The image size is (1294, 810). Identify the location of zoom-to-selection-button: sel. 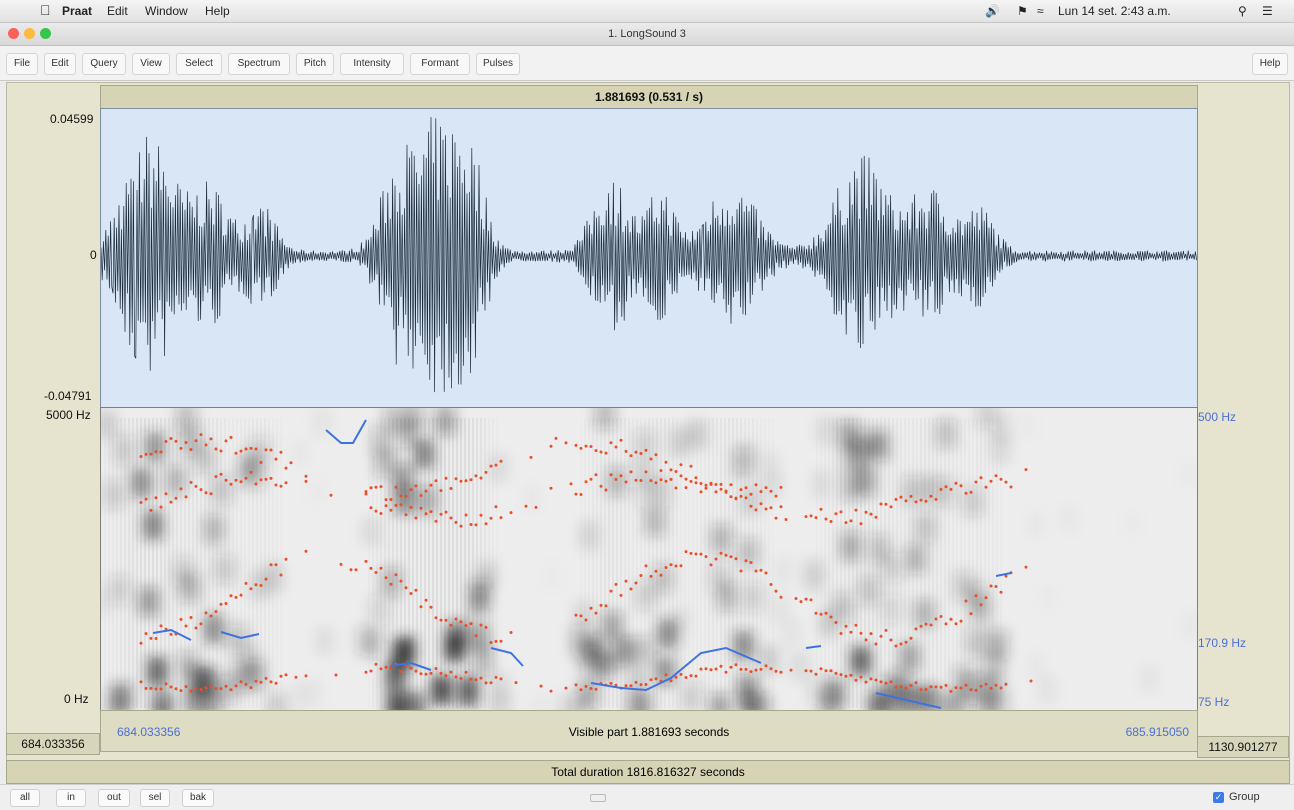
(155, 798).